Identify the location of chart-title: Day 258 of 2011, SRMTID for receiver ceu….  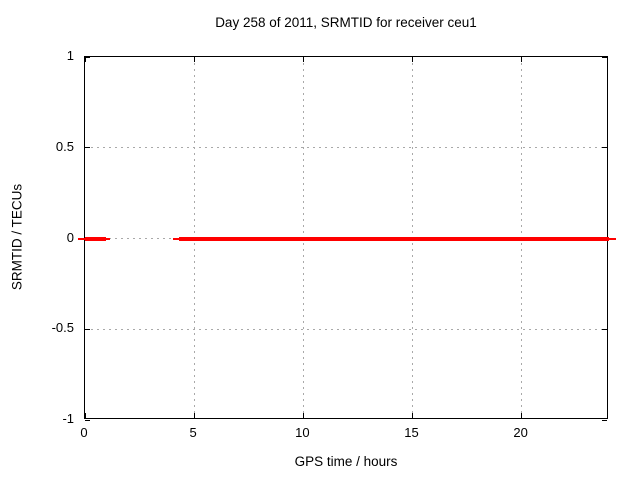
(346, 22).